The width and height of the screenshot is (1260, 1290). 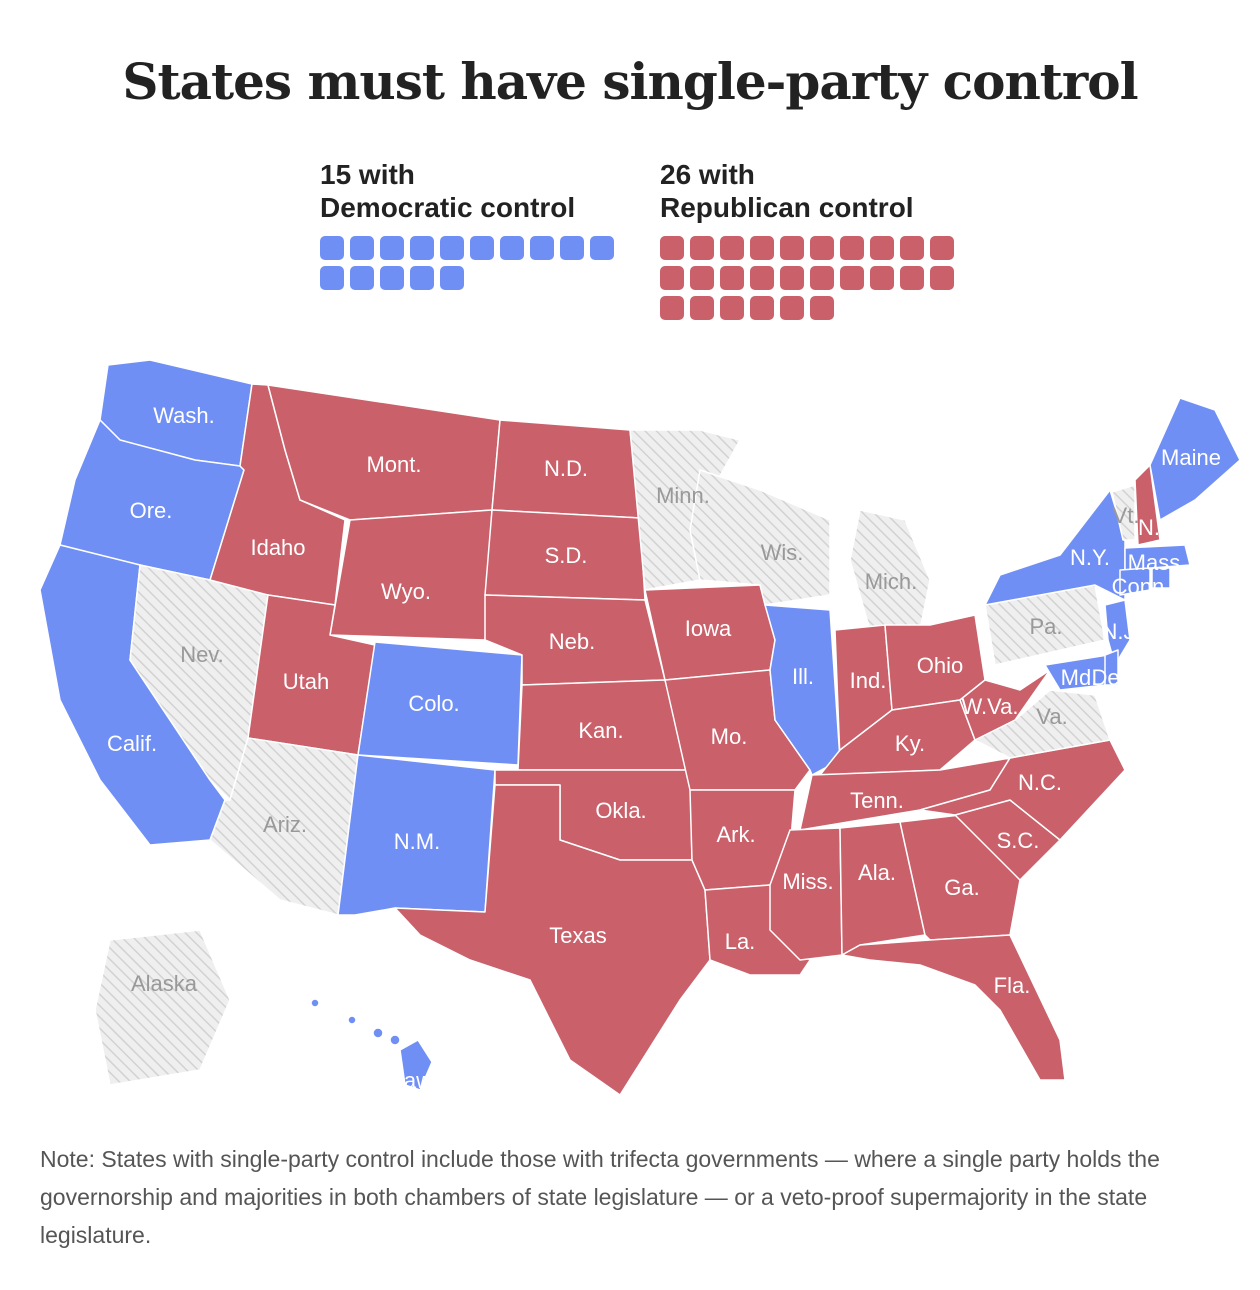 What do you see at coordinates (1018, 840) in the screenshot?
I see `state-label-sc: S.C.` at bounding box center [1018, 840].